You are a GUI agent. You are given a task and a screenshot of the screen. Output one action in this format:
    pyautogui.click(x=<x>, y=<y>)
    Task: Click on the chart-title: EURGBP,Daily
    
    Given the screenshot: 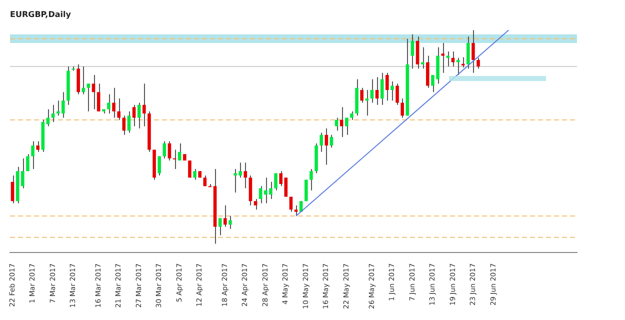 What is the action you would take?
    pyautogui.click(x=41, y=14)
    